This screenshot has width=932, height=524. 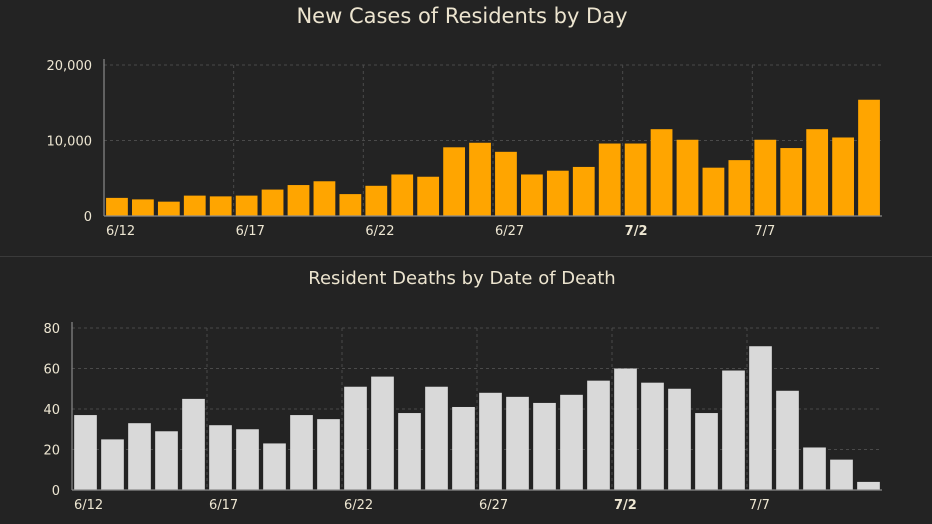 What do you see at coordinates (461, 16) in the screenshot?
I see `cases-chart-title: New Cases of Residents by Day` at bounding box center [461, 16].